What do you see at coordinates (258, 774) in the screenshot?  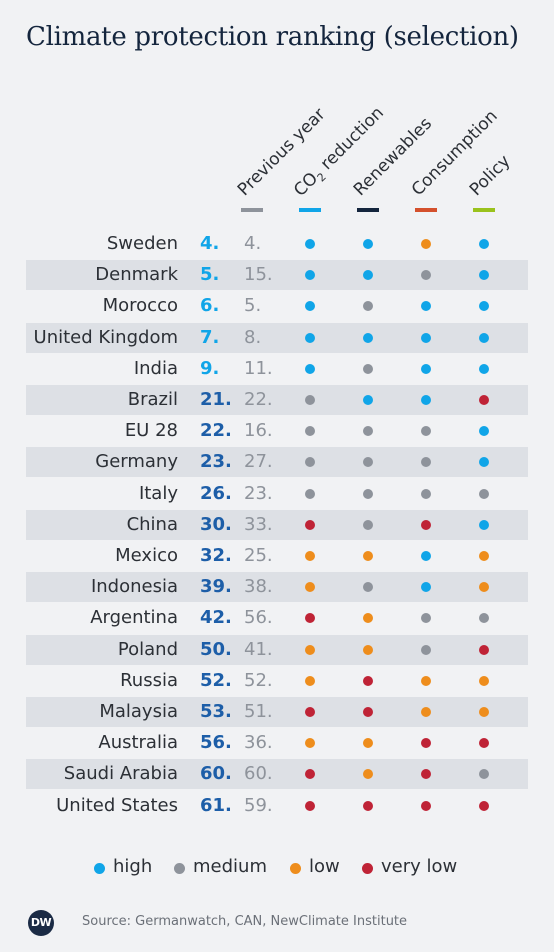 I see `previous-rank: 60.` at bounding box center [258, 774].